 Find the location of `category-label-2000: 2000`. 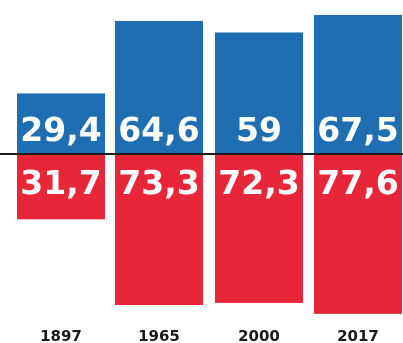

category-label-2000: 2000 is located at coordinates (259, 335).